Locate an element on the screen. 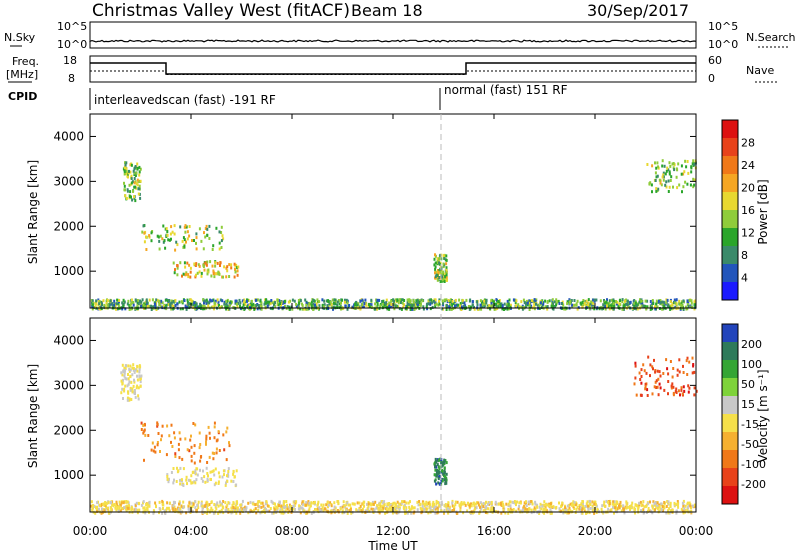 The image size is (800, 554). sky-left-tick-top: 10^5 is located at coordinates (72, 26).